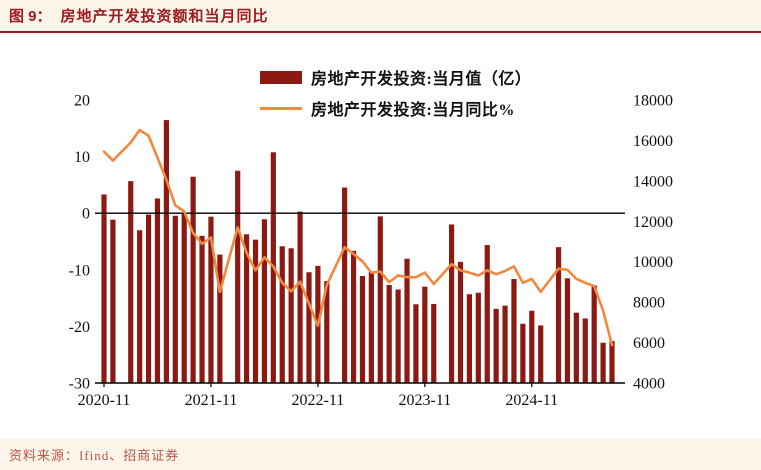  Describe the element at coordinates (653, 262) in the screenshot. I see `right-axis-tick: 10000` at that location.